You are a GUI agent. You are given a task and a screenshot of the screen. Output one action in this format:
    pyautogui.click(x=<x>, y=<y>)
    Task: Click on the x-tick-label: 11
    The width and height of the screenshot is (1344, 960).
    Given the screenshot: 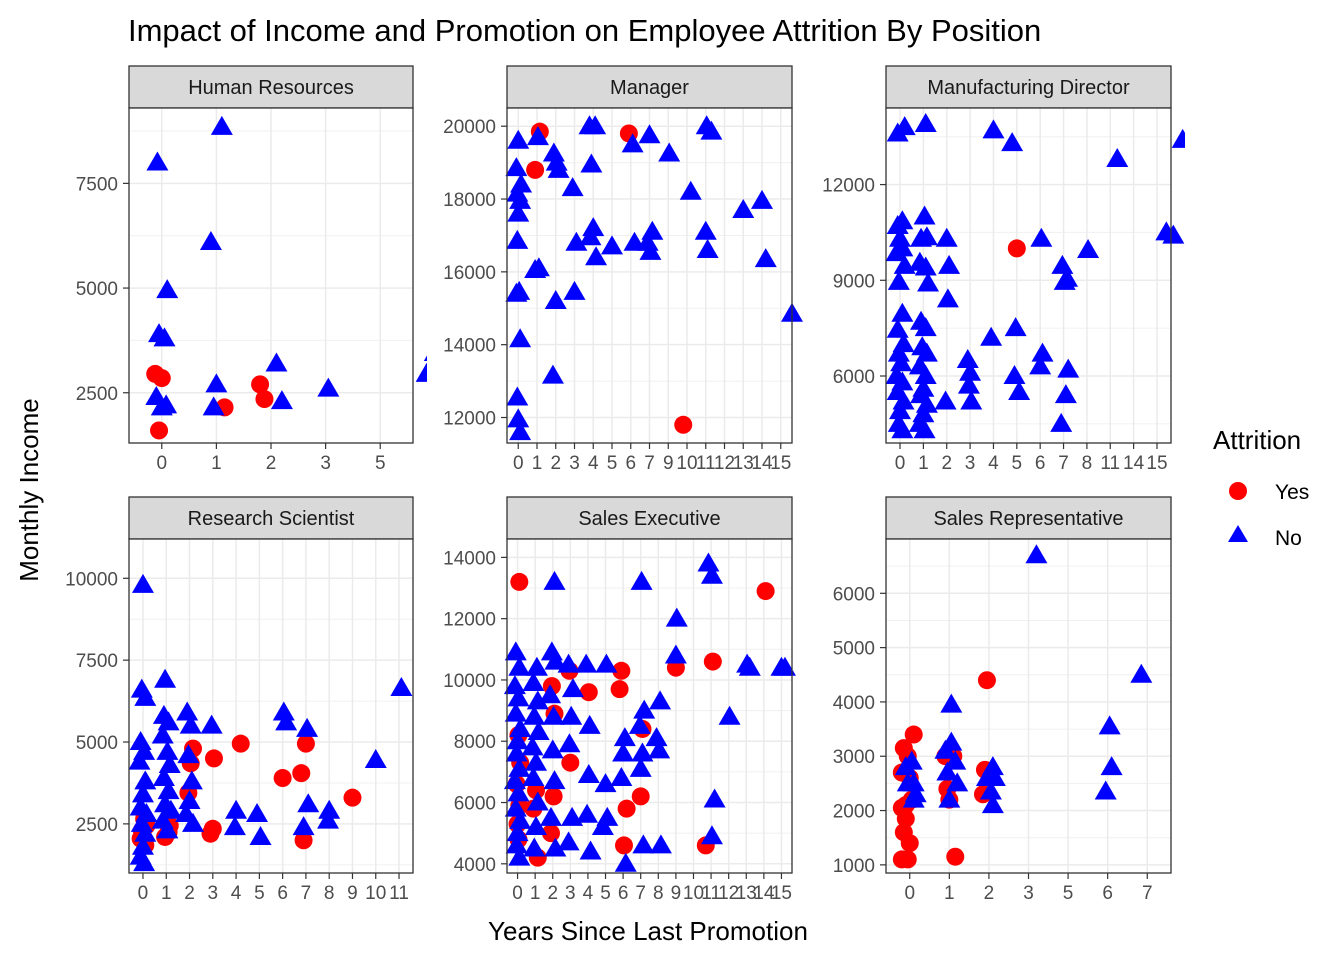 What is the action you would take?
    pyautogui.click(x=711, y=893)
    